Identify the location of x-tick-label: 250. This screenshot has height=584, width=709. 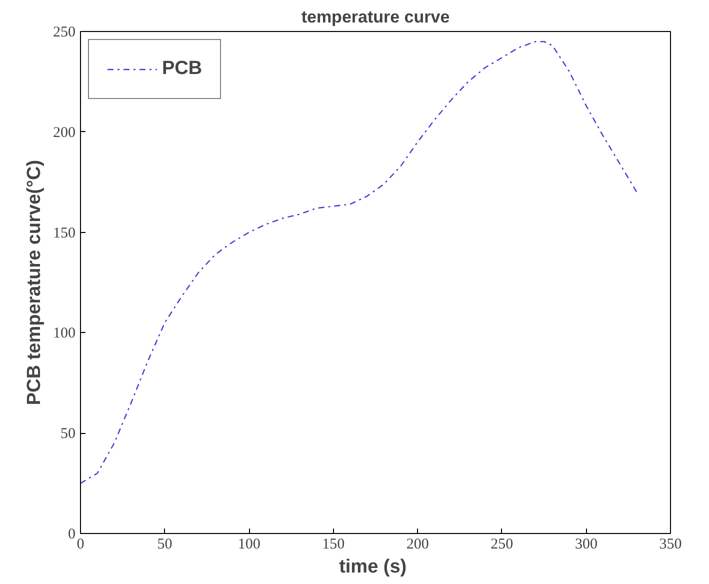
(502, 544).